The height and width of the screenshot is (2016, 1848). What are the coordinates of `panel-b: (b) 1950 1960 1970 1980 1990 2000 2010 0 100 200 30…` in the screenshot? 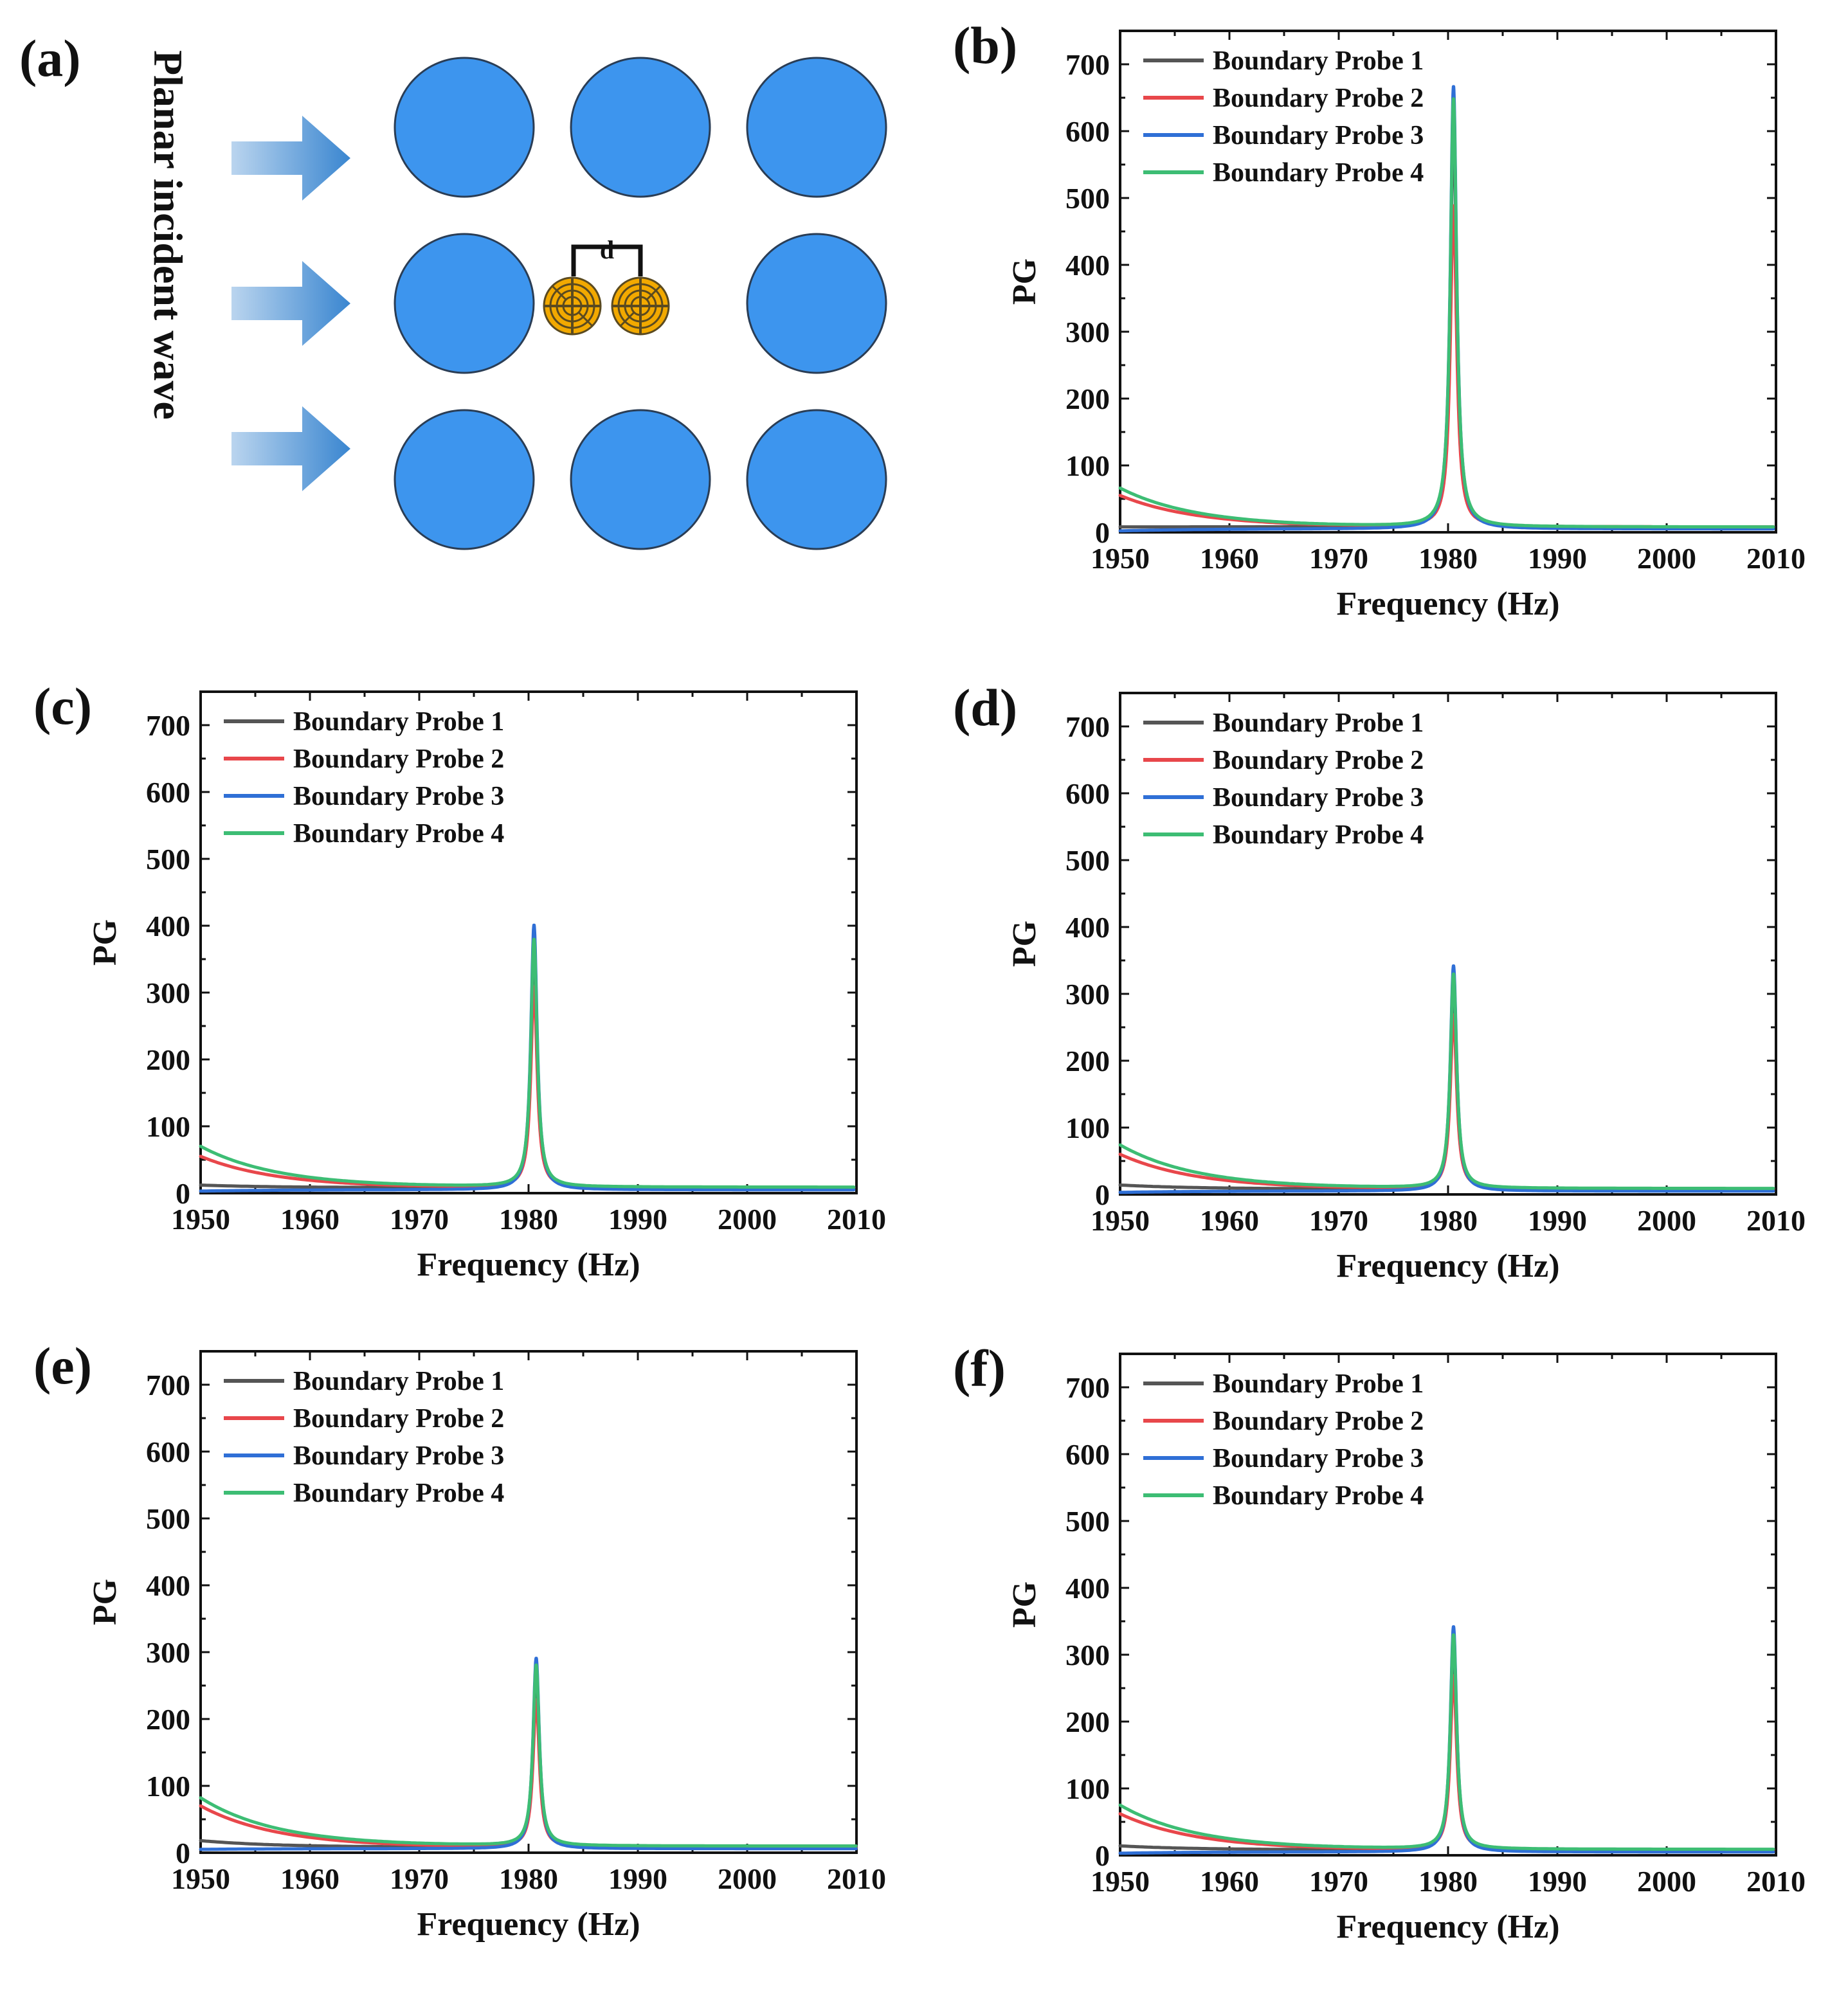 It's located at (1379, 319).